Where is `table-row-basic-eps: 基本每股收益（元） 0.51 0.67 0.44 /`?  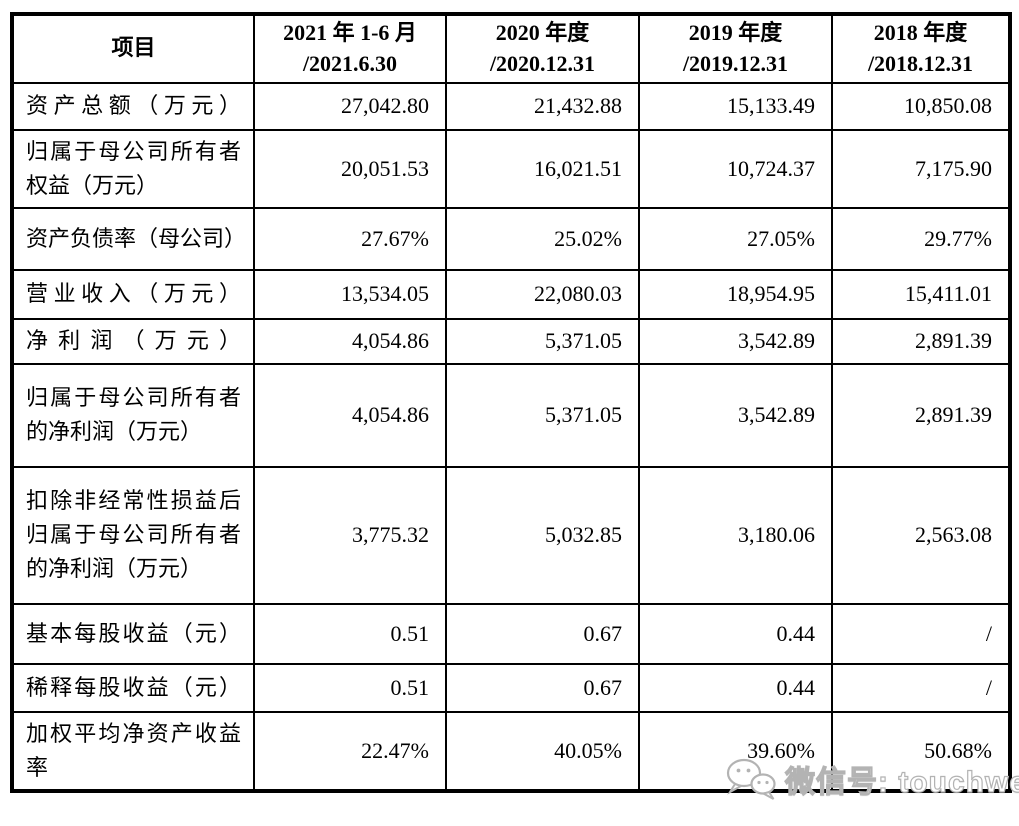 table-row-basic-eps: 基本每股收益（元） 0.51 0.67 0.44 / is located at coordinates (511, 633).